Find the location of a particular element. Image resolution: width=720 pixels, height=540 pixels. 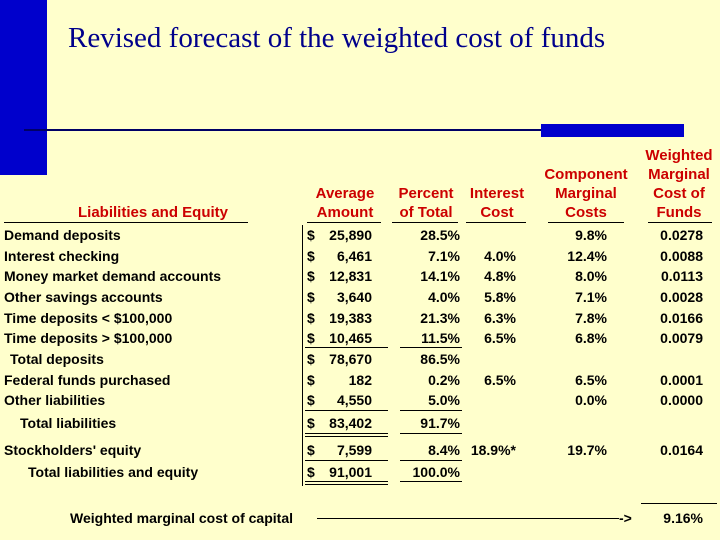

cell-percent: 0.2% is located at coordinates (444, 380).